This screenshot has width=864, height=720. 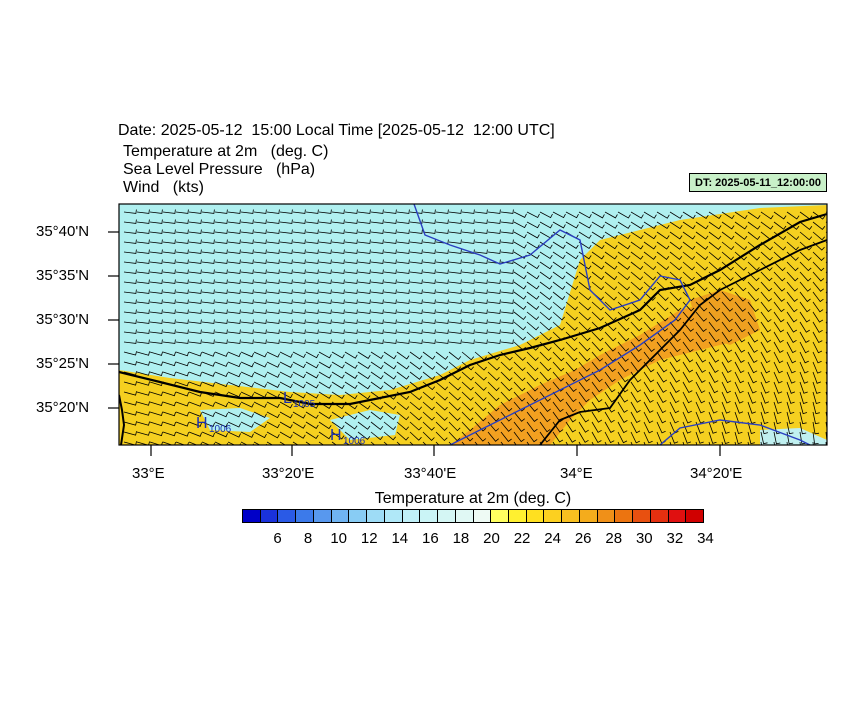 What do you see at coordinates (758, 182) in the screenshot?
I see `forecast-init-badge: DT: 2025-05-11_12:00:00` at bounding box center [758, 182].